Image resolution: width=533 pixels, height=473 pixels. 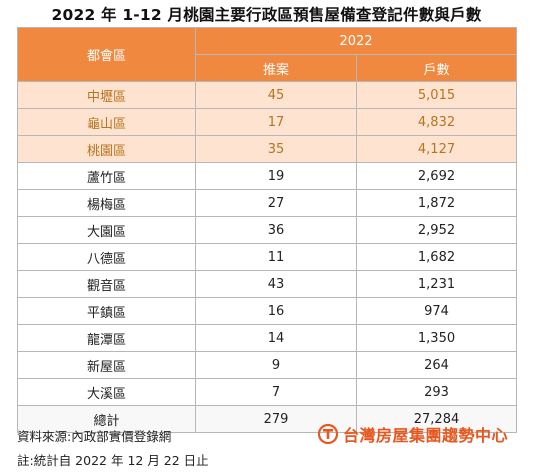 I want to click on district-cell: 桃園區, so click(x=106, y=149).